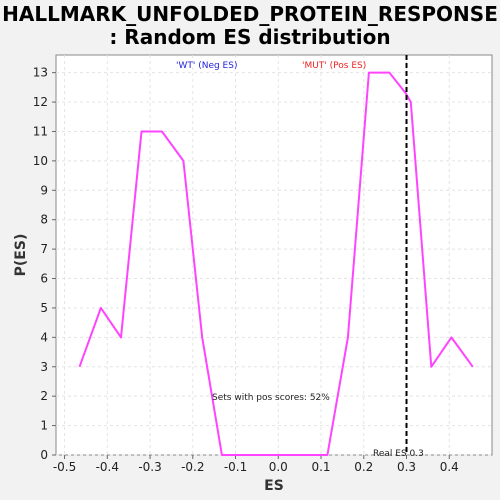 The height and width of the screenshot is (500, 500). I want to click on chart-title-line2: : Random ES distribution, so click(249, 37).